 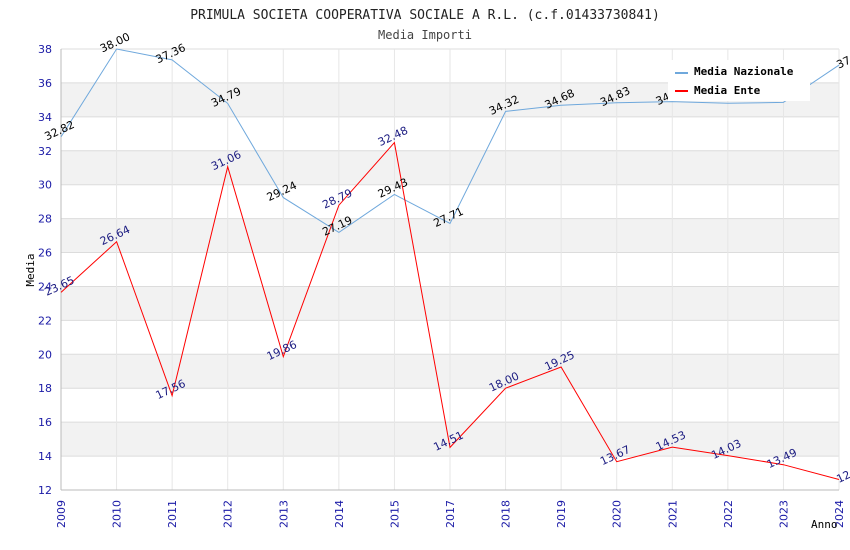 I want to click on y-tick-label: 30, so click(x=45, y=185).